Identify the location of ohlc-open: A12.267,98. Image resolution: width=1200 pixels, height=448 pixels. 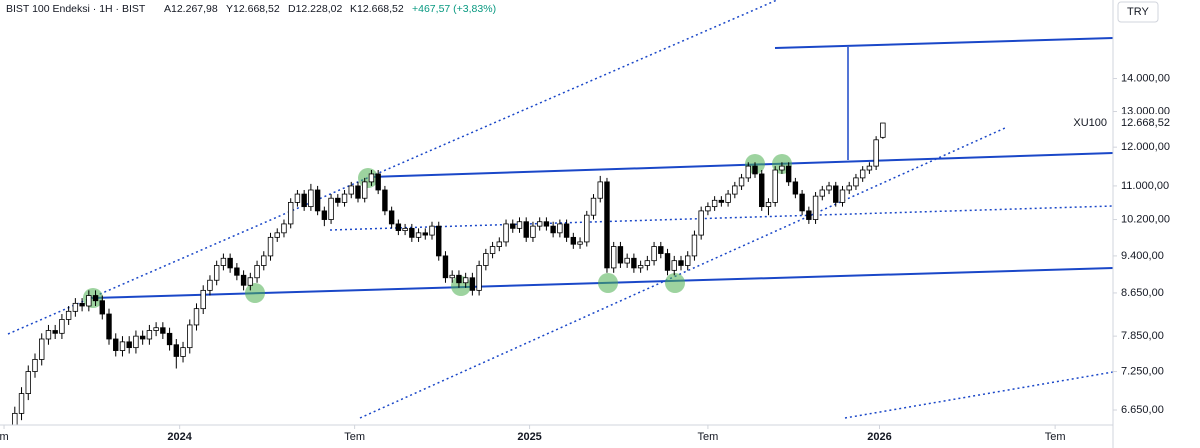
(191, 9).